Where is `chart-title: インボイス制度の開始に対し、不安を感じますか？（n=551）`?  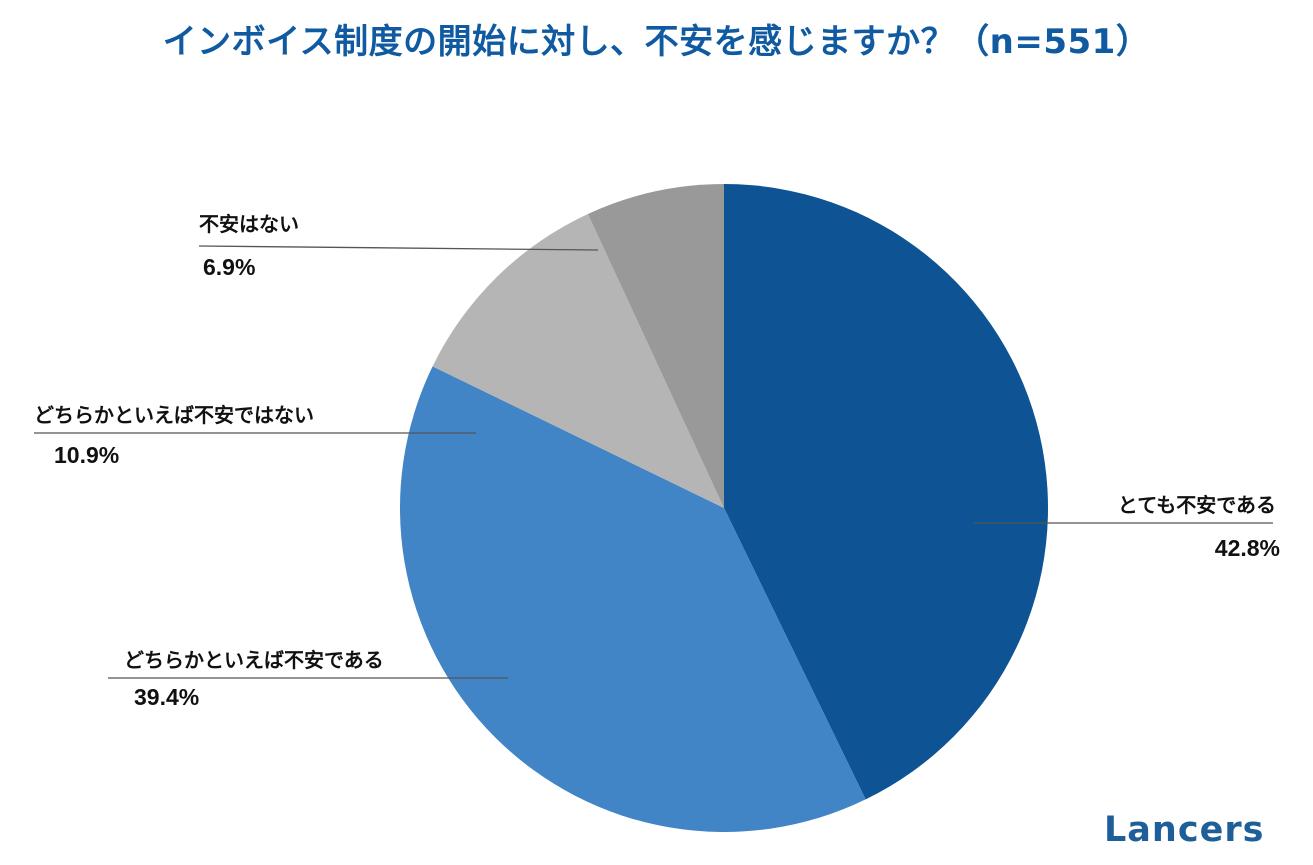
chart-title: インボイス制度の開始に対し、不安を感じますか？（n=551） is located at coordinates (656, 42).